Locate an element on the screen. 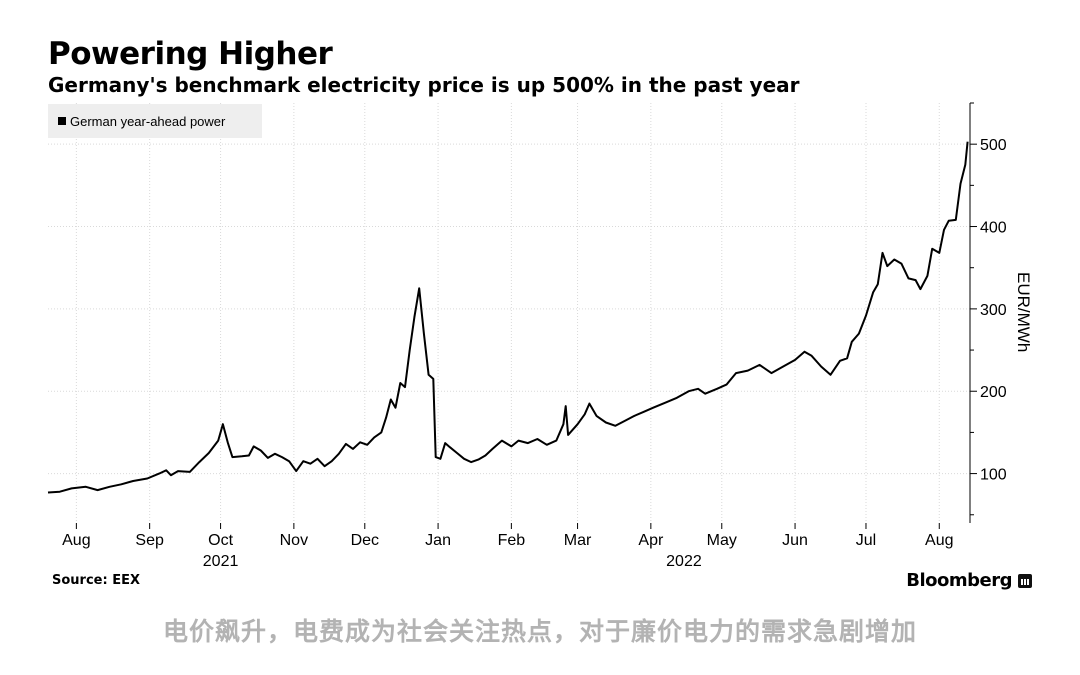  y-tick-label: 300 is located at coordinates (993, 310).